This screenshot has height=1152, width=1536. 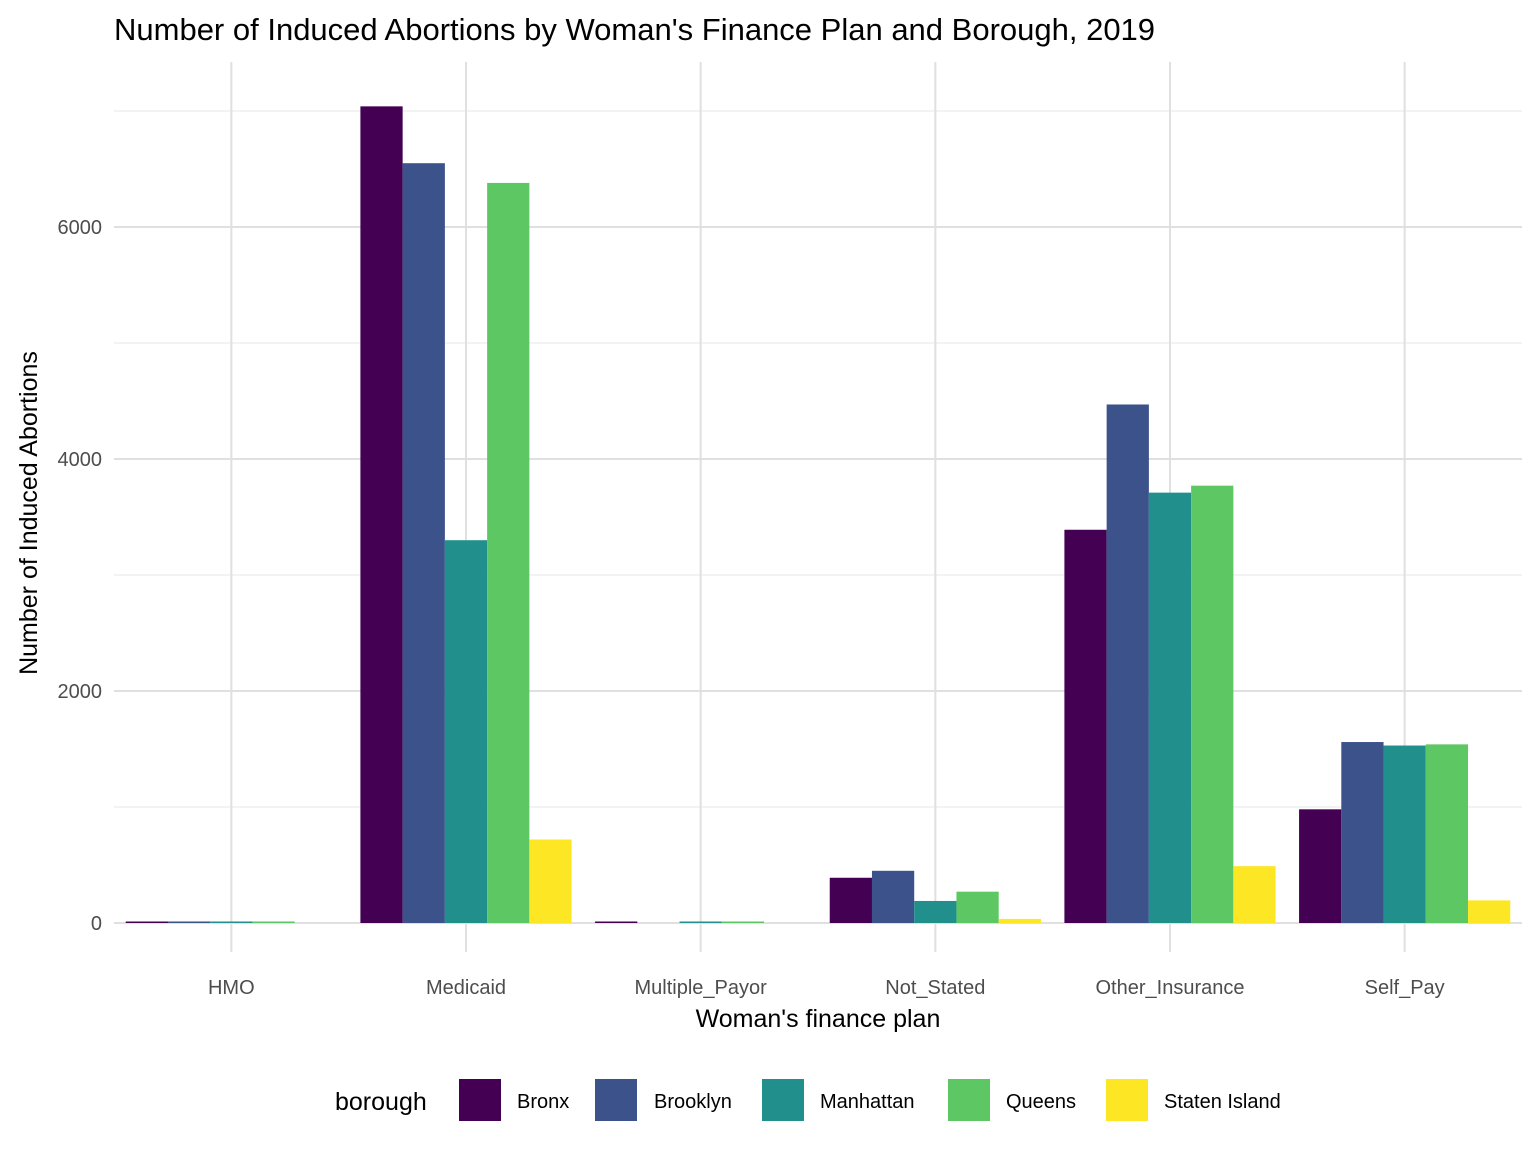 I want to click on bar-queens-multiple_payor, so click(x=743, y=922).